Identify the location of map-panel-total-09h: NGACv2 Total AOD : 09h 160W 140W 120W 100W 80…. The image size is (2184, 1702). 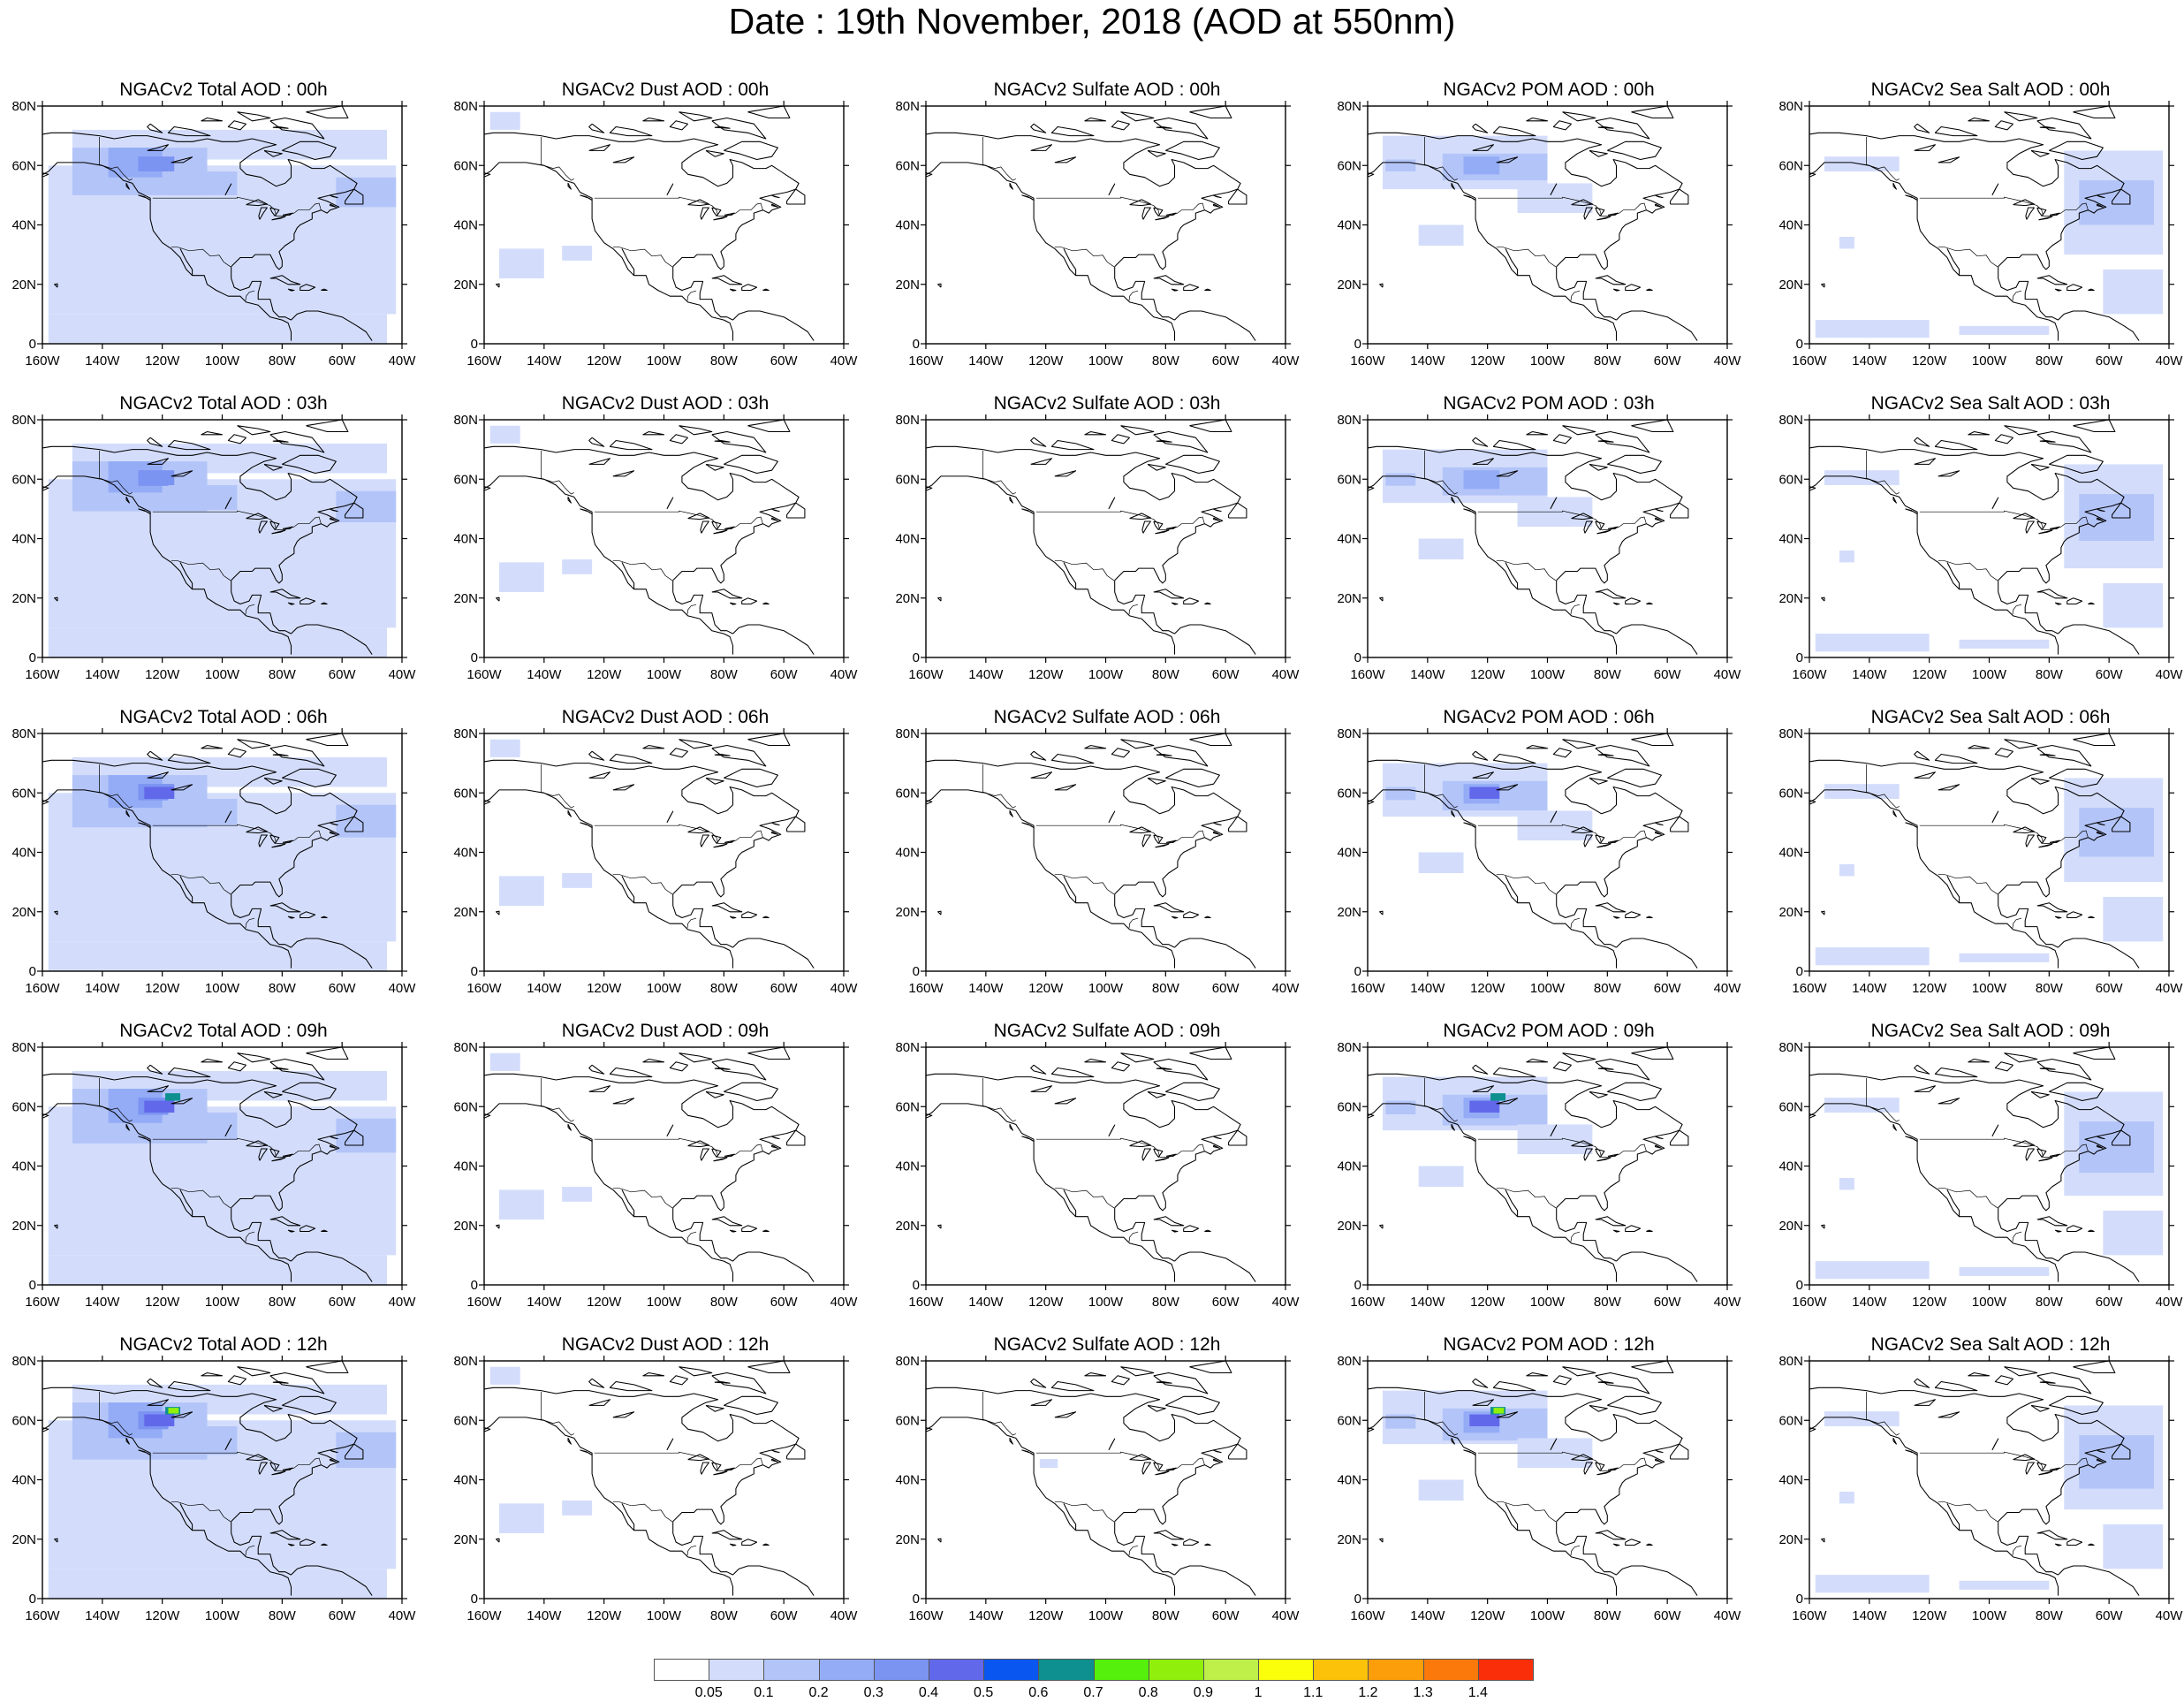
(224, 1178).